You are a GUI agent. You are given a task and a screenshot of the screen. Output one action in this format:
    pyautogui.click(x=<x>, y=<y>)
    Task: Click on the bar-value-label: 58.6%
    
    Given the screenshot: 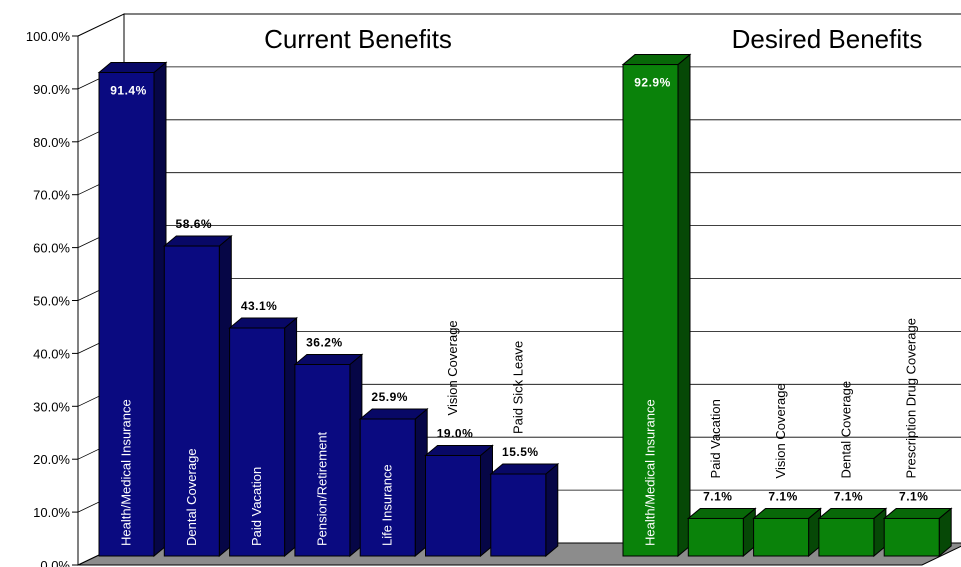 What is the action you would take?
    pyautogui.click(x=194, y=224)
    